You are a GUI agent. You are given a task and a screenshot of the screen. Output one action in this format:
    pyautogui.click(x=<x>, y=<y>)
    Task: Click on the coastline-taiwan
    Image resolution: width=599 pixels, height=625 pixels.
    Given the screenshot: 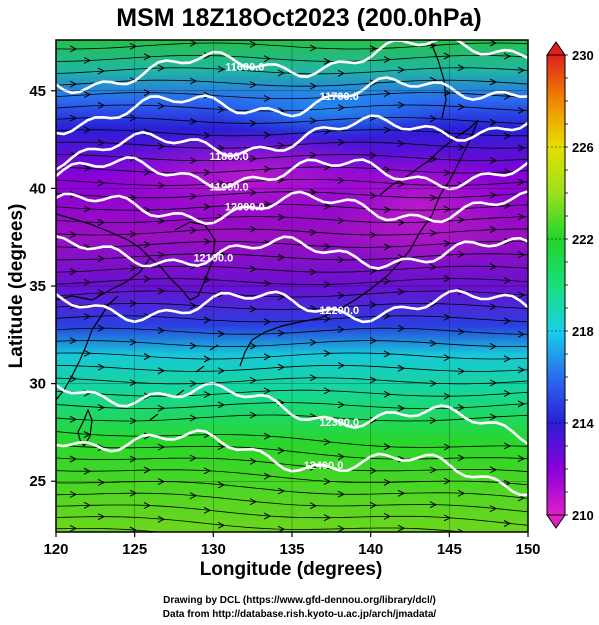 What is the action you would take?
    pyautogui.click(x=85, y=428)
    